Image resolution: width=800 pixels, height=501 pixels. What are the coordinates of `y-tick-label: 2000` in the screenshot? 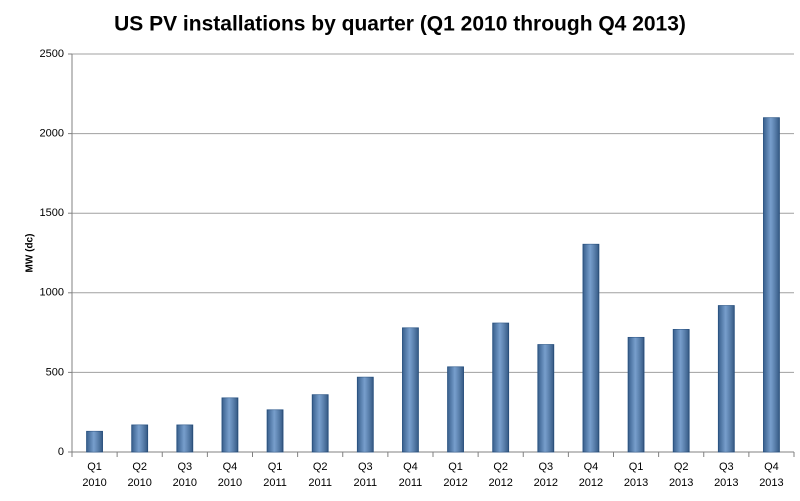 It's located at (52, 134).